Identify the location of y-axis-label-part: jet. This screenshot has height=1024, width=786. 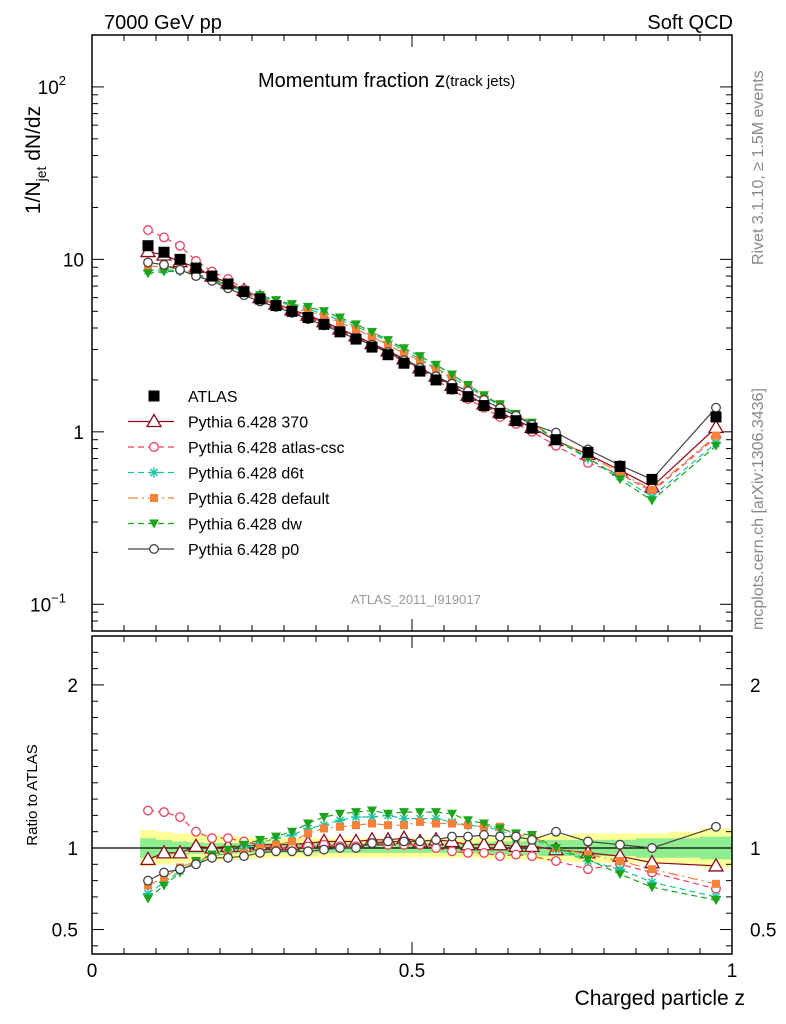
(41, 175).